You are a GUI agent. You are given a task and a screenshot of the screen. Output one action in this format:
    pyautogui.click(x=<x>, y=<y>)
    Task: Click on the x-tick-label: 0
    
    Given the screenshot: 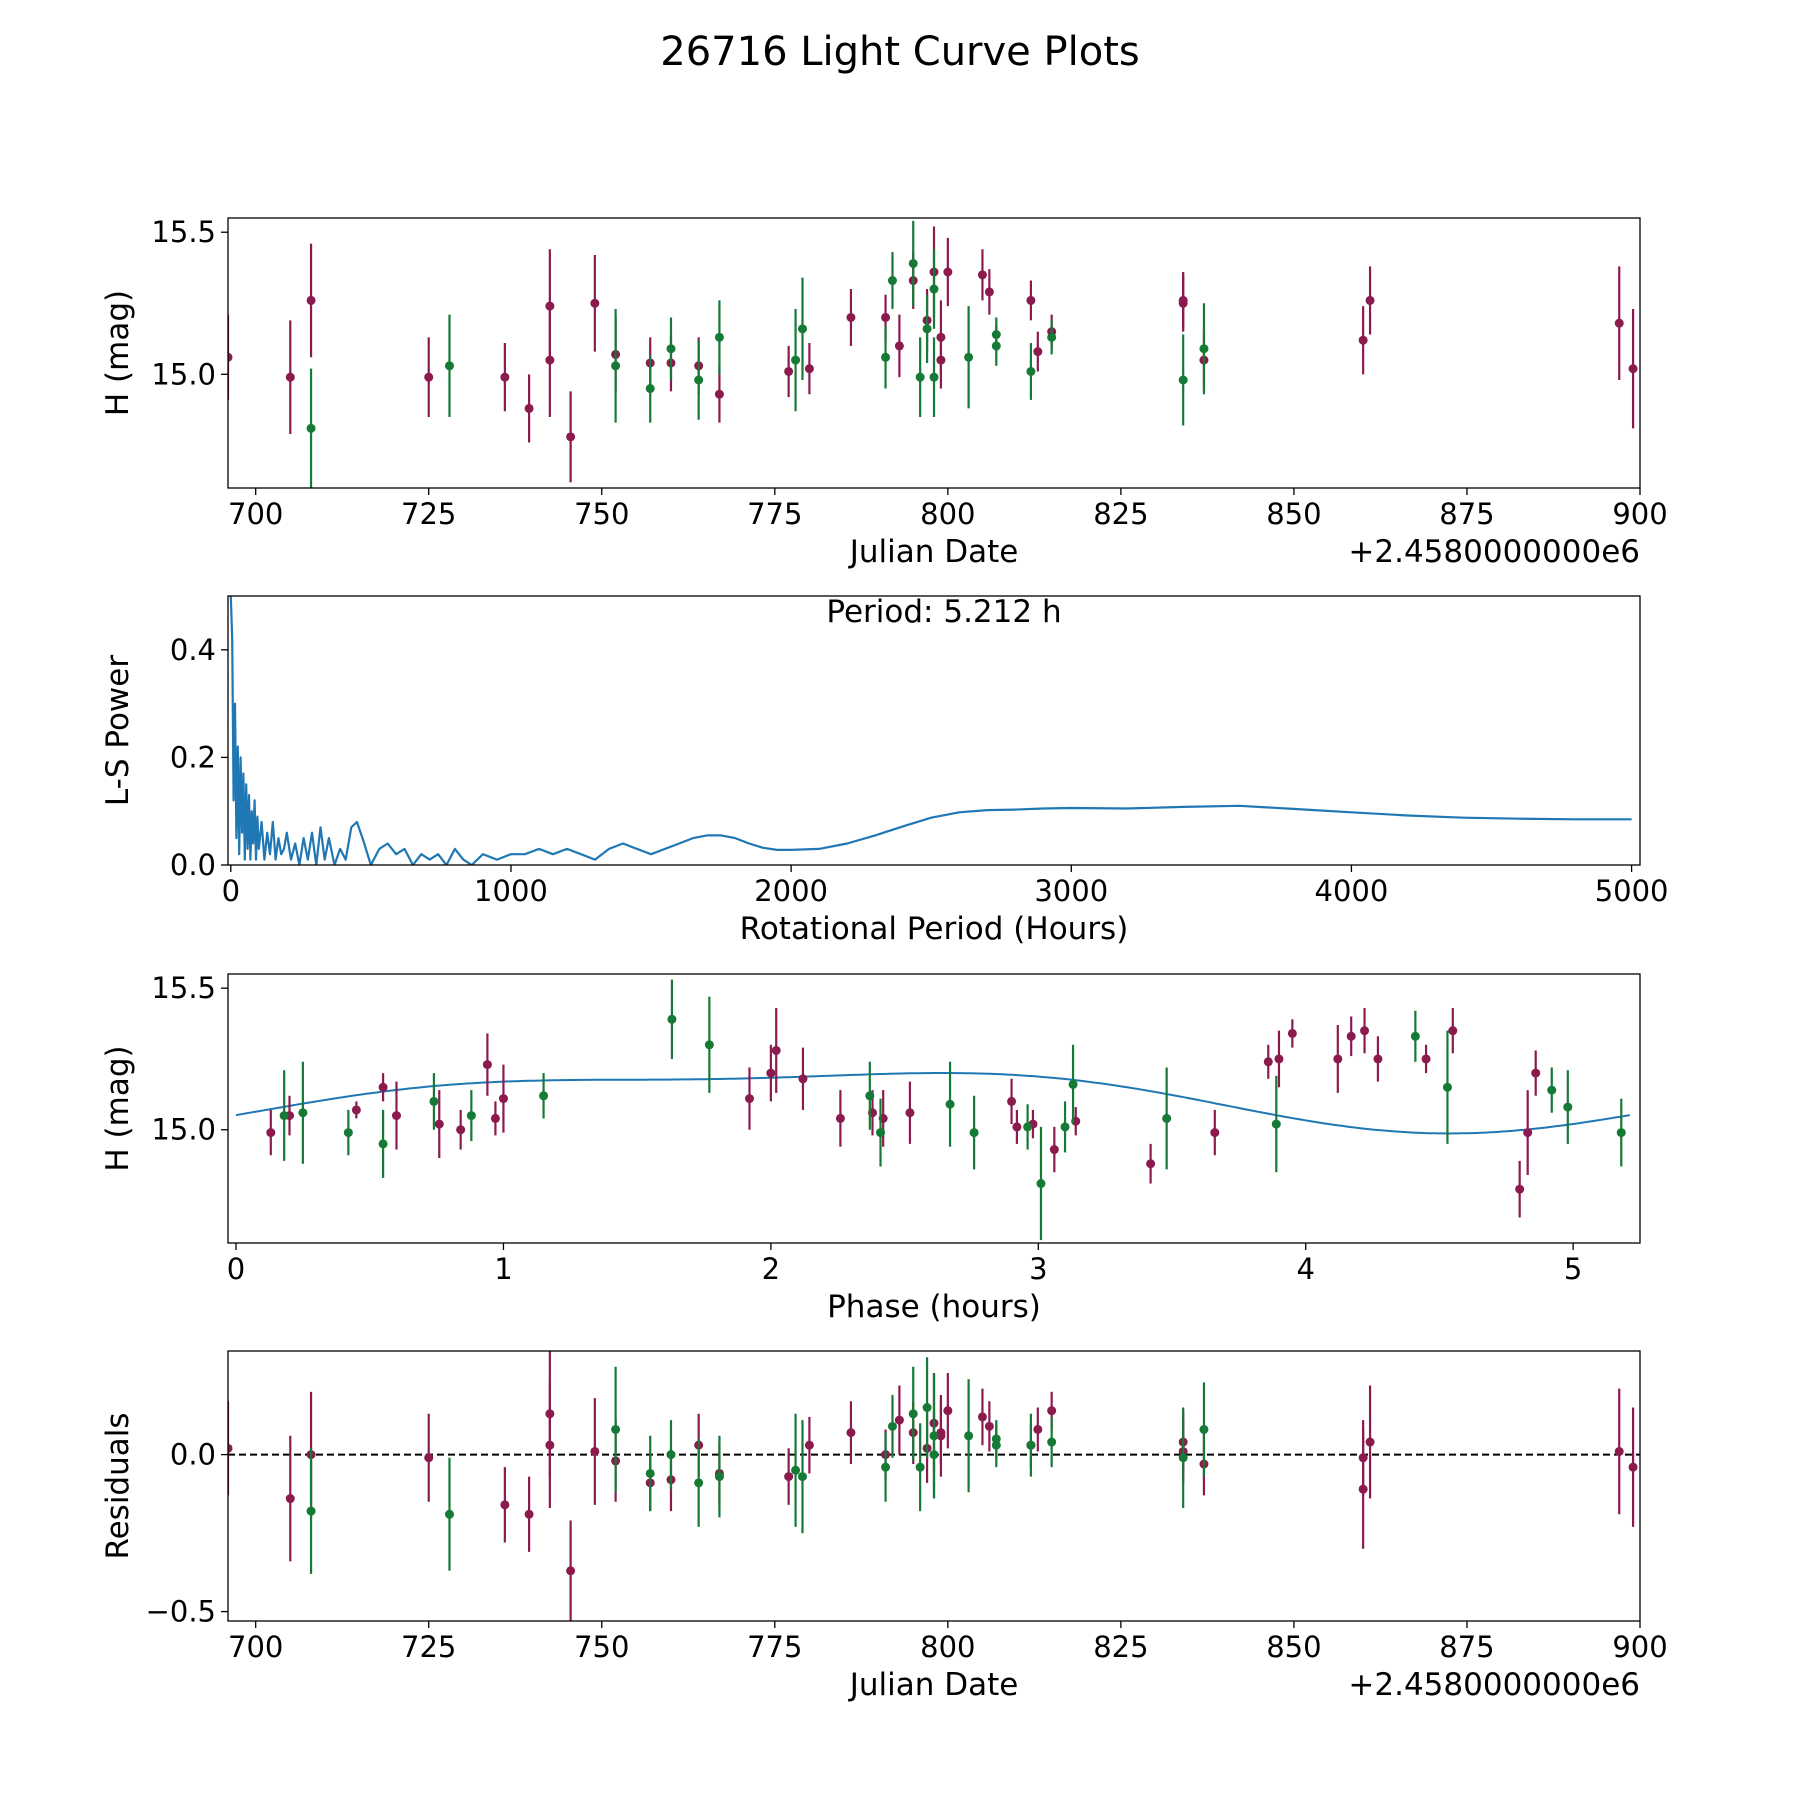 What is the action you would take?
    pyautogui.click(x=231, y=891)
    